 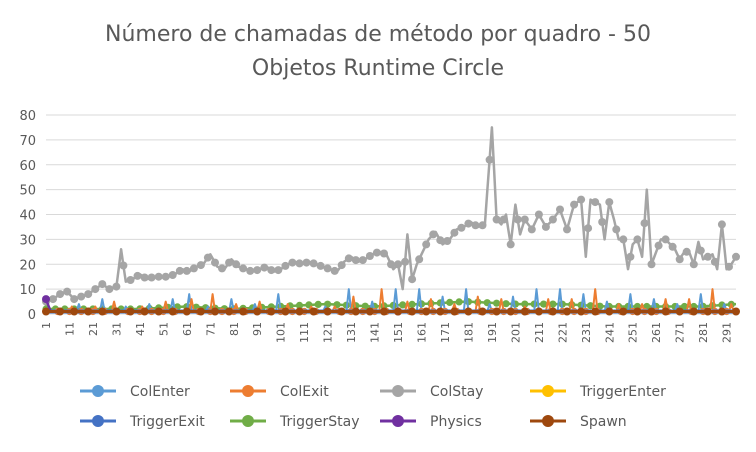 What do you see at coordinates (703, 332) in the screenshot?
I see `x-tick-label: 281` at bounding box center [703, 332].